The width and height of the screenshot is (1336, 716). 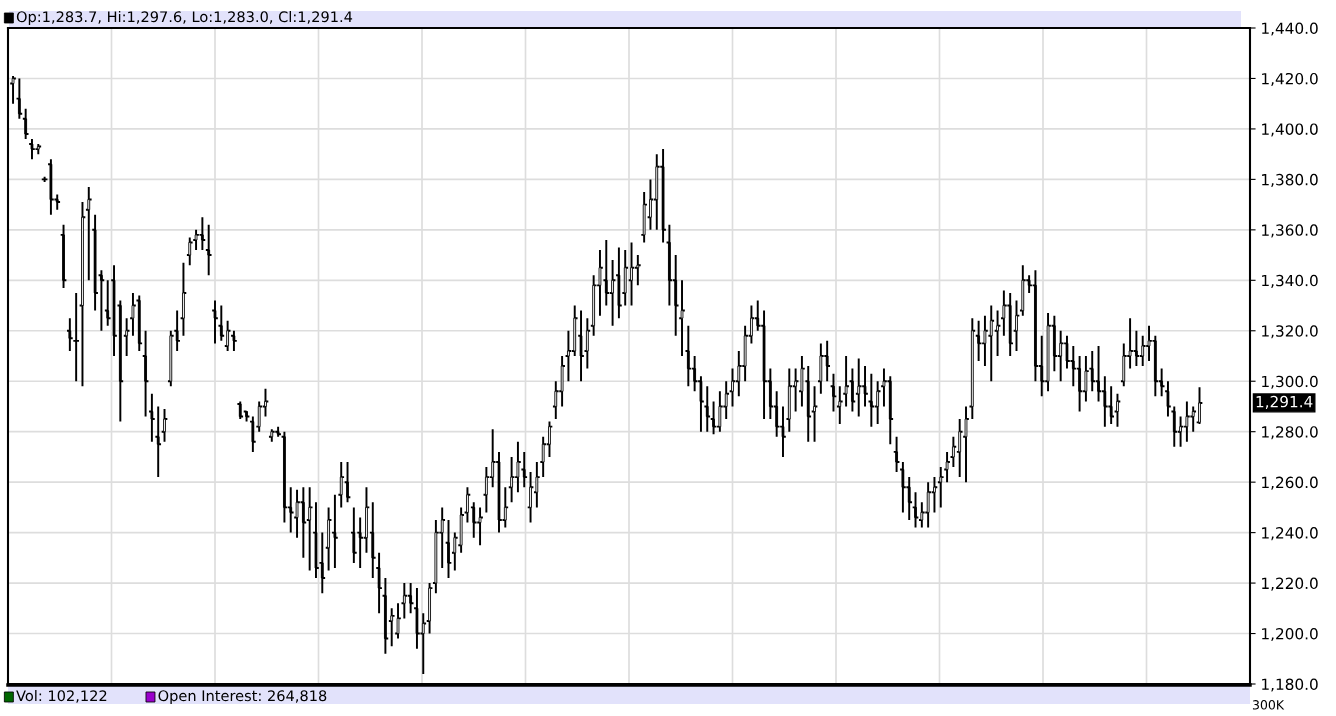 I want to click on y-tick-label: 1,180.0, so click(x=1290, y=685).